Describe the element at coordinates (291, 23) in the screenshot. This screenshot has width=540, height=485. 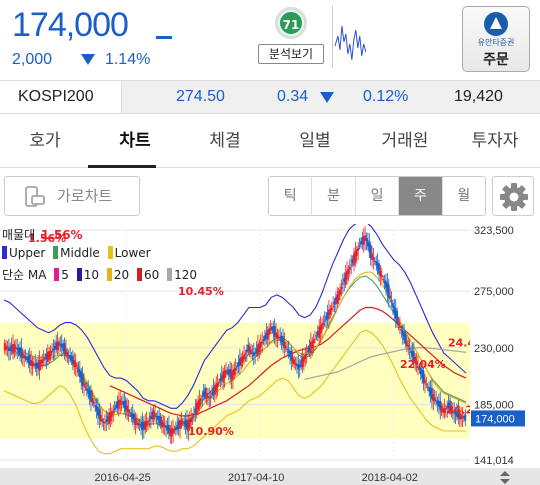
I see `score-badge: 71` at that location.